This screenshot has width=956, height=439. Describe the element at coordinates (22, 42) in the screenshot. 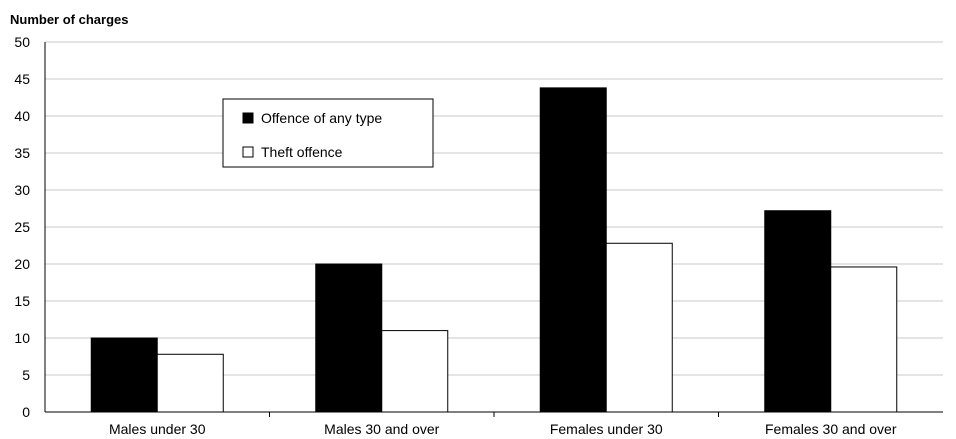

I see `y-tick-label: 50` at that location.